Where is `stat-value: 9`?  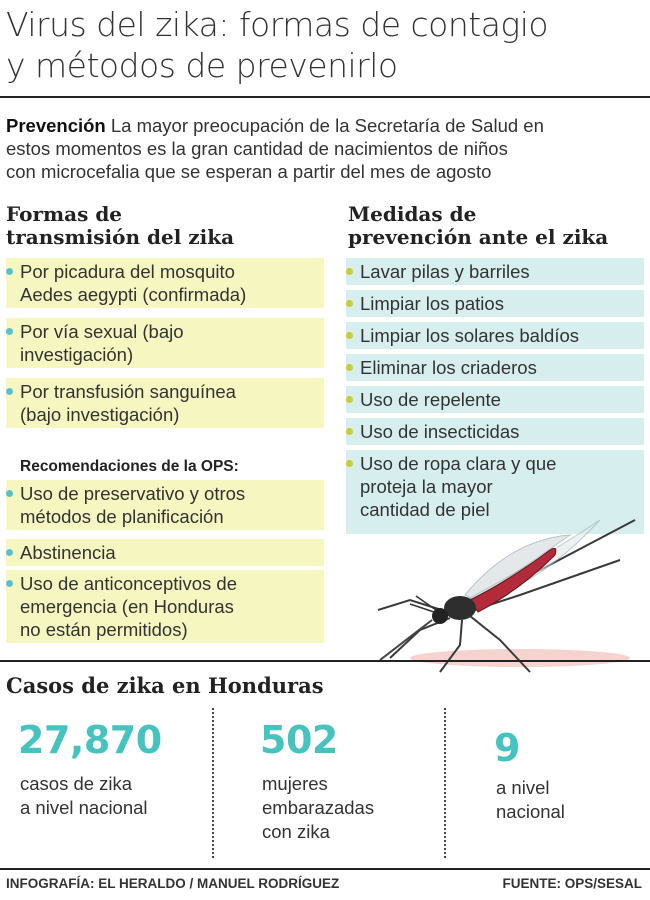 stat-value: 9 is located at coordinates (507, 748).